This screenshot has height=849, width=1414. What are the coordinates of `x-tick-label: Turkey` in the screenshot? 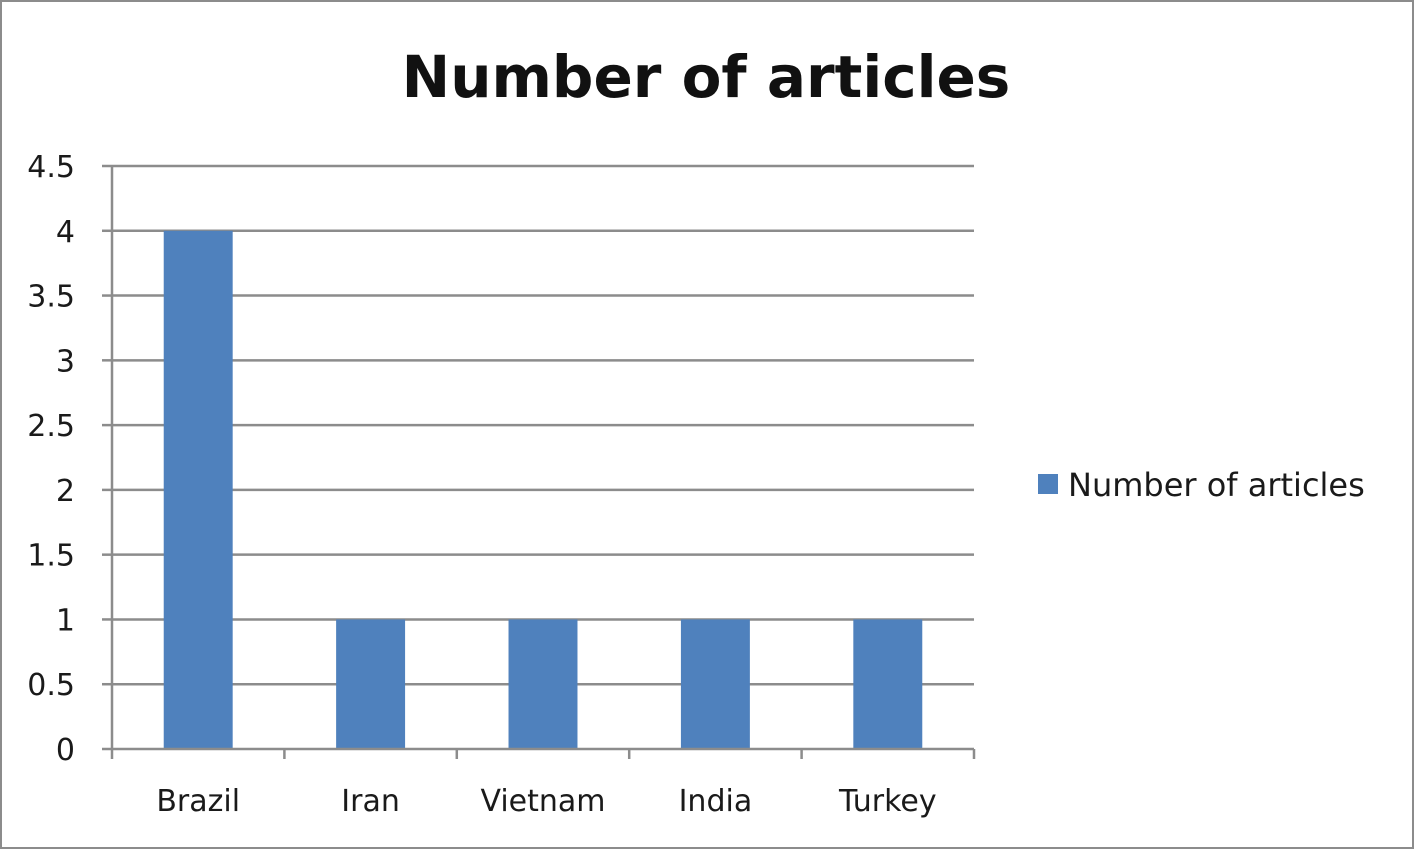 It's located at (887, 801).